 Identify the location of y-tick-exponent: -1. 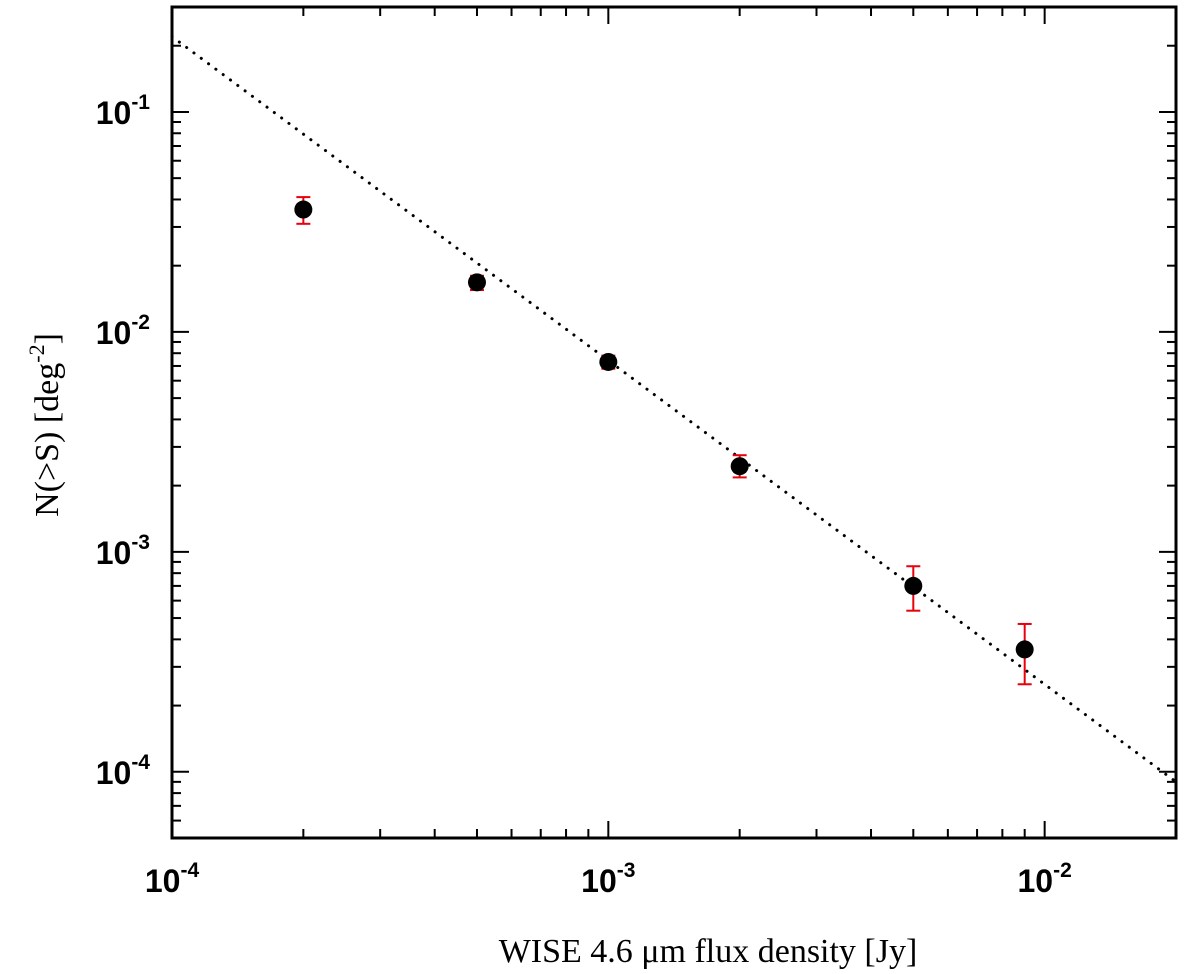
(140, 102).